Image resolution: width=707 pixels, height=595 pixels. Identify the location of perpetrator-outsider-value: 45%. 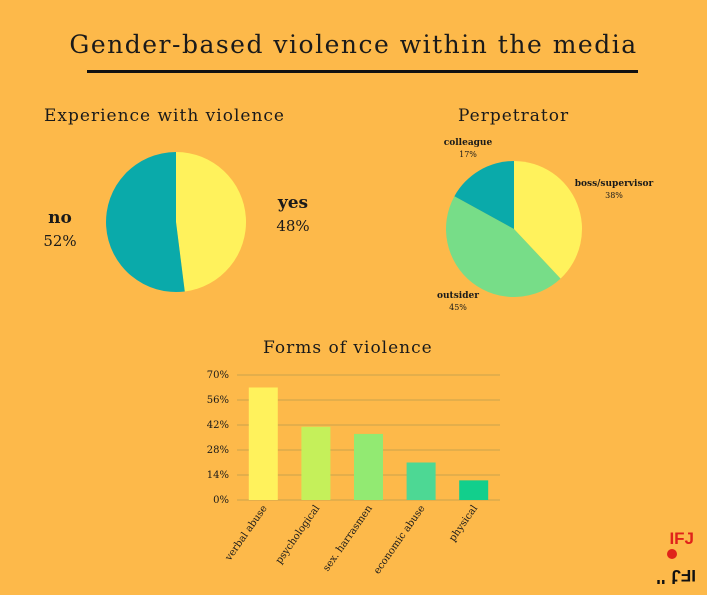
(458, 307).